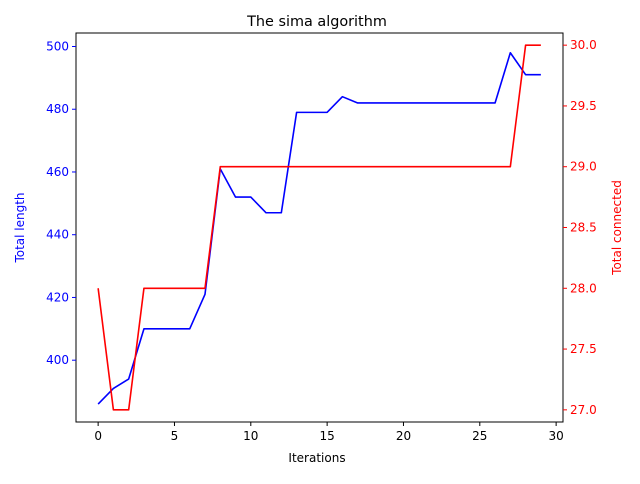 Image resolution: width=640 pixels, height=484 pixels. What do you see at coordinates (583, 228) in the screenshot?
I see `y-right-tick-label: 28.5` at bounding box center [583, 228].